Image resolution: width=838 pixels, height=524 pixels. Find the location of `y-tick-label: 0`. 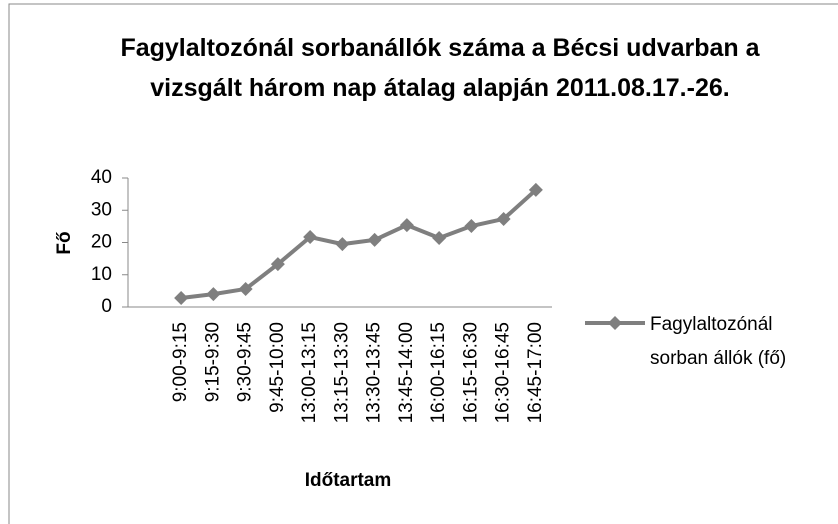

y-tick-label: 0 is located at coordinates (106, 306).